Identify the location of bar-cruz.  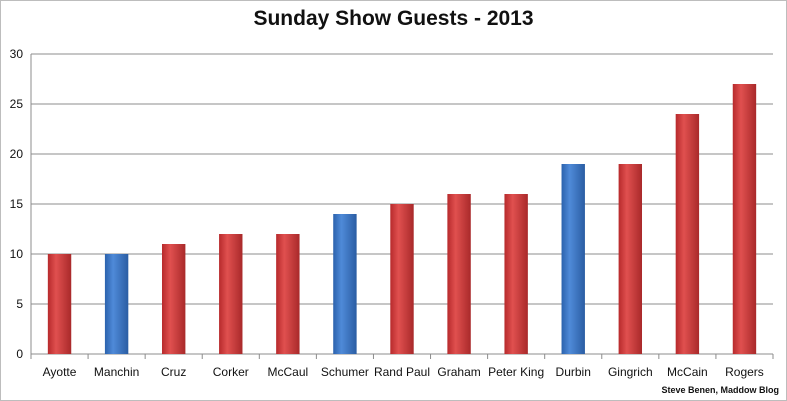
(173, 299).